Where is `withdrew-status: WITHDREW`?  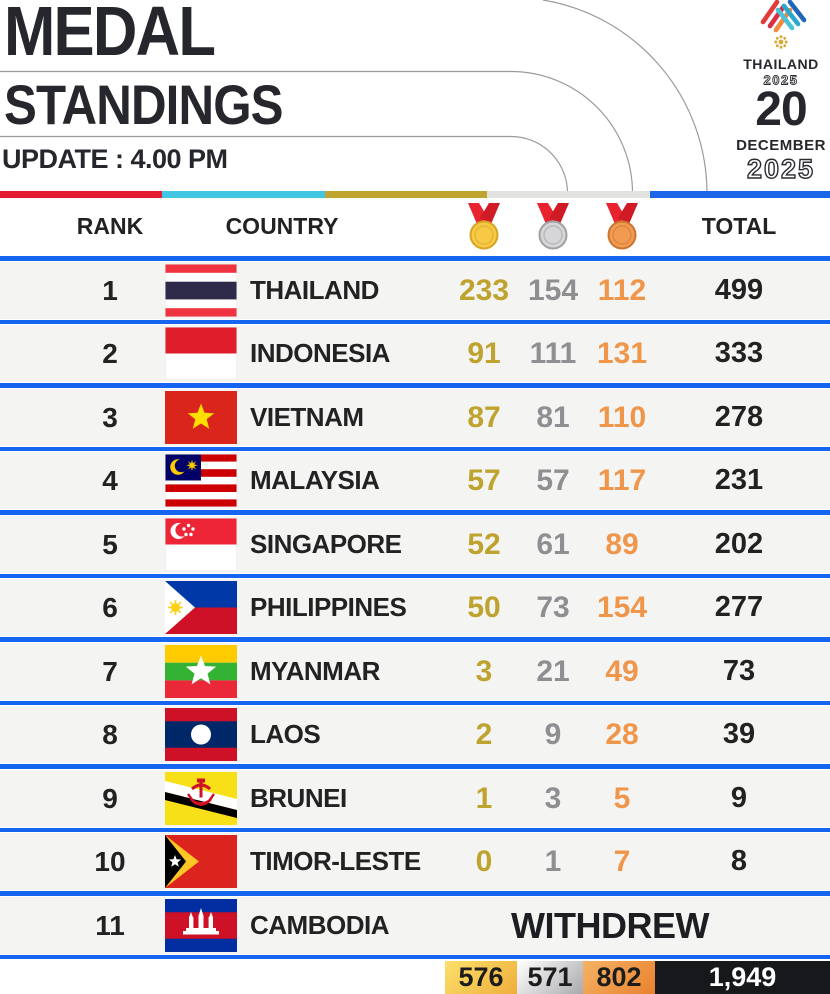 withdrew-status: WITHDREW is located at coordinates (610, 925).